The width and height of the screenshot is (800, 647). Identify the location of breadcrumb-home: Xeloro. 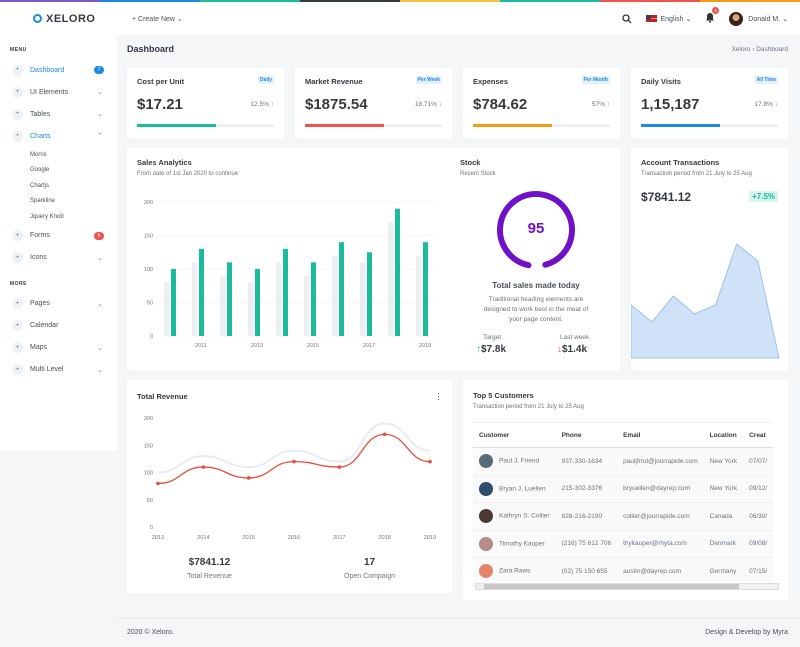
(741, 49).